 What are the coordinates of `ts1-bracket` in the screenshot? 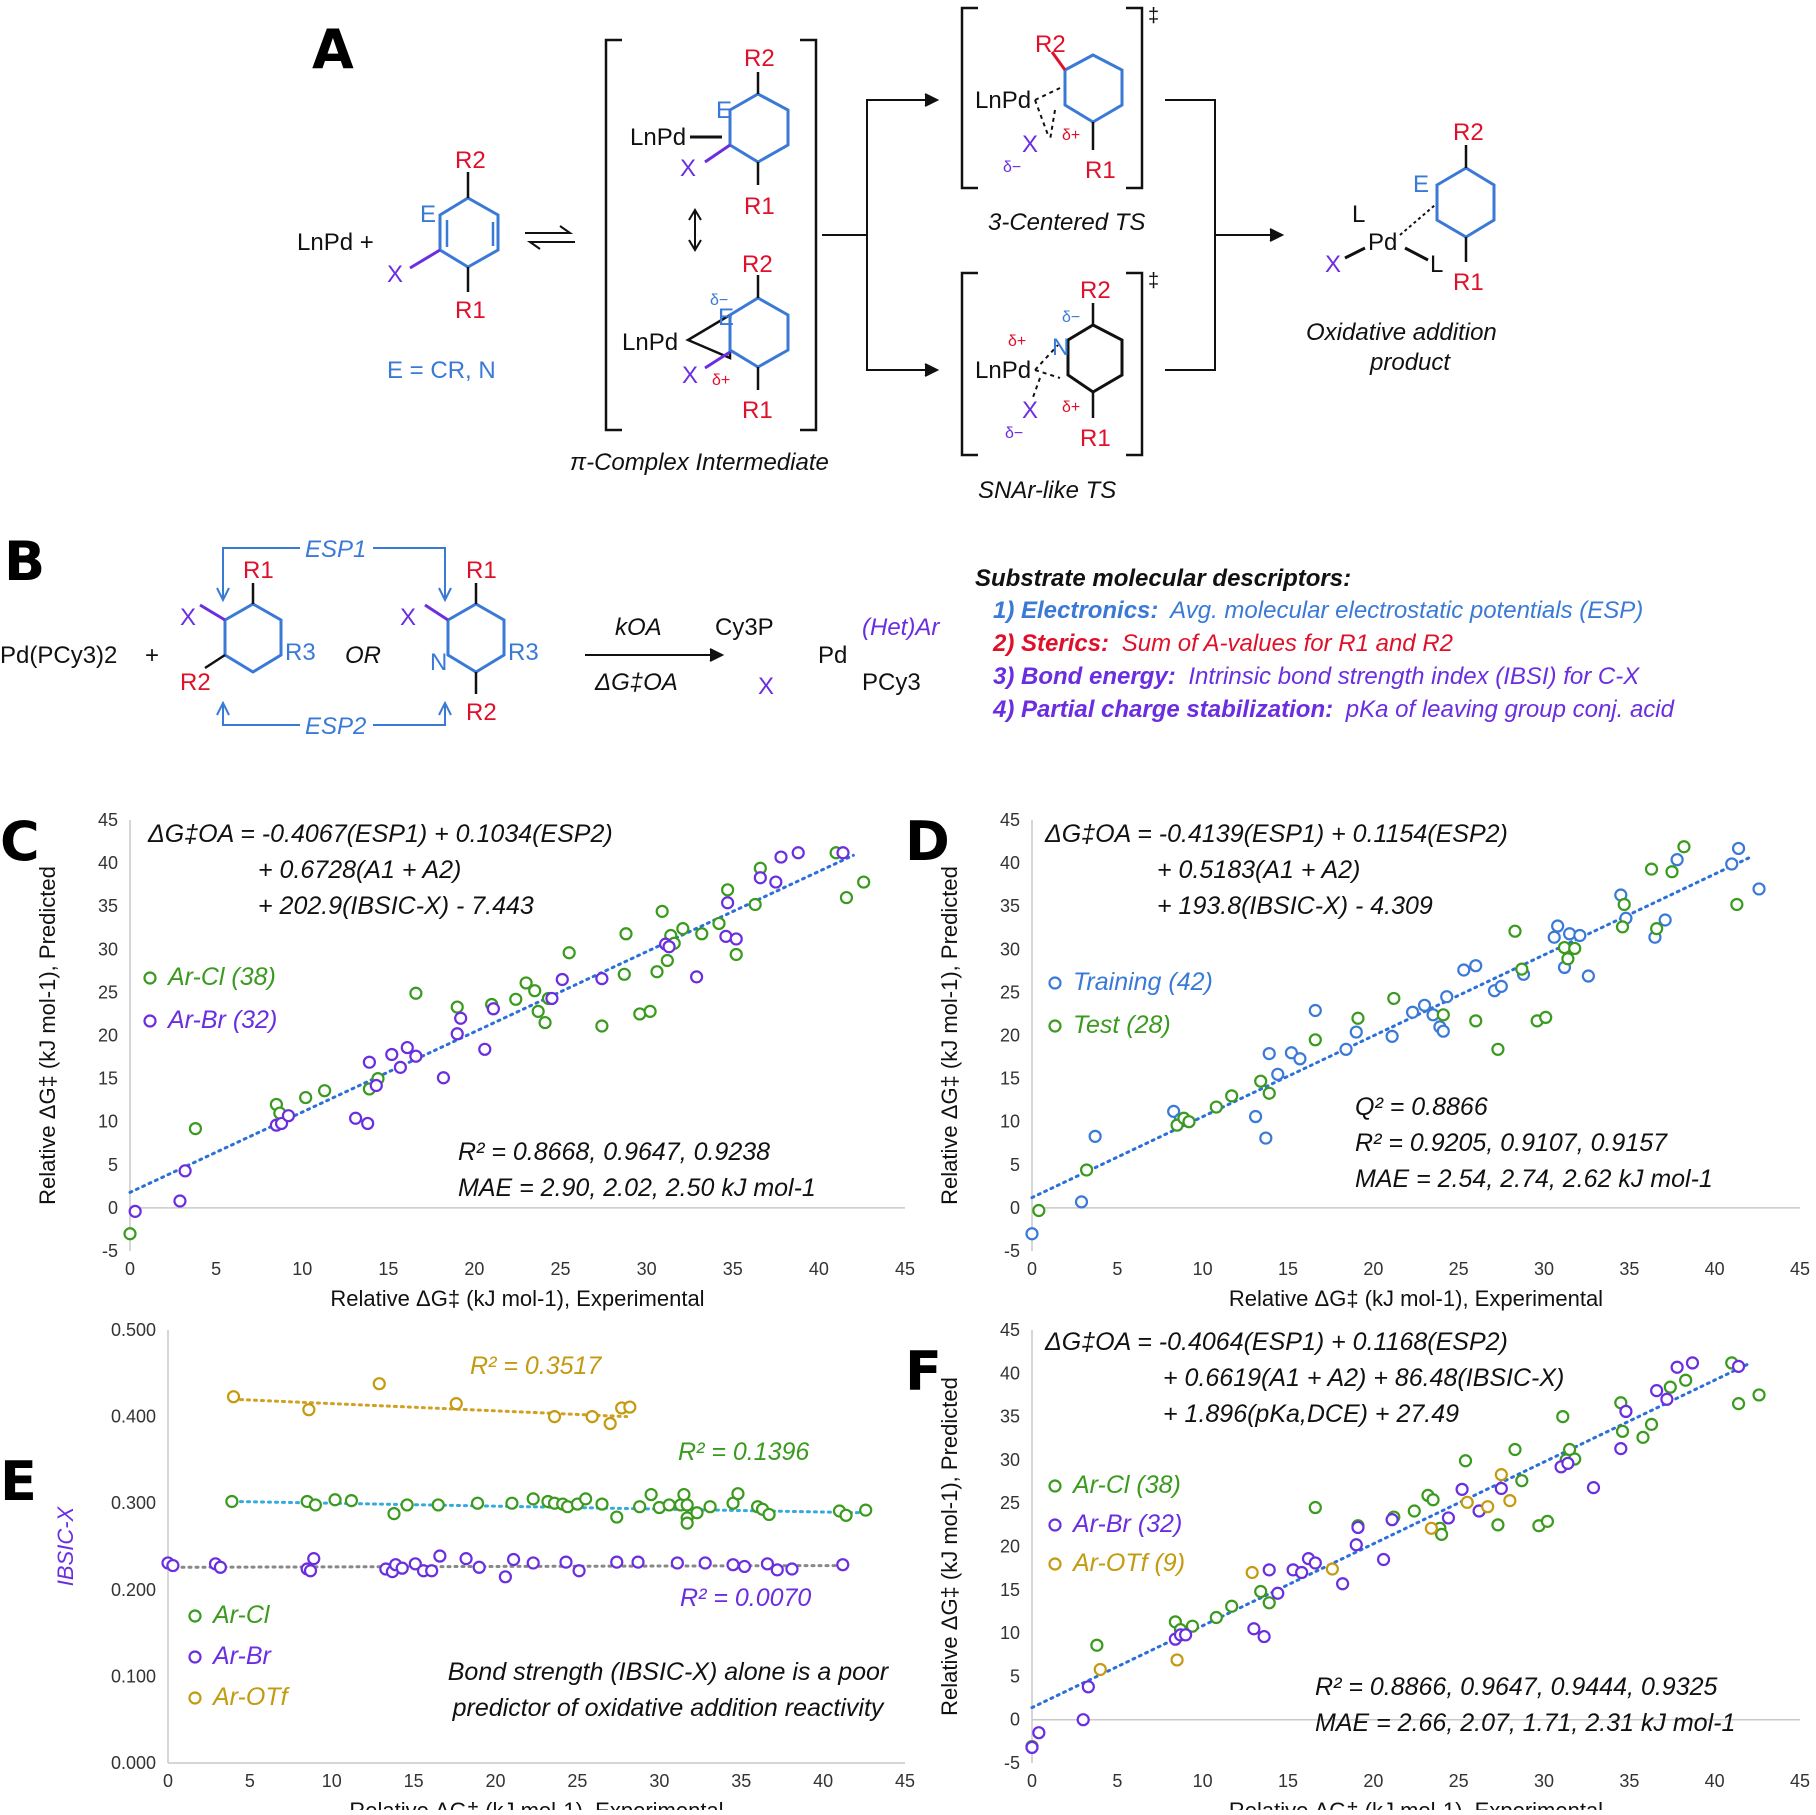 It's located at (1052, 98).